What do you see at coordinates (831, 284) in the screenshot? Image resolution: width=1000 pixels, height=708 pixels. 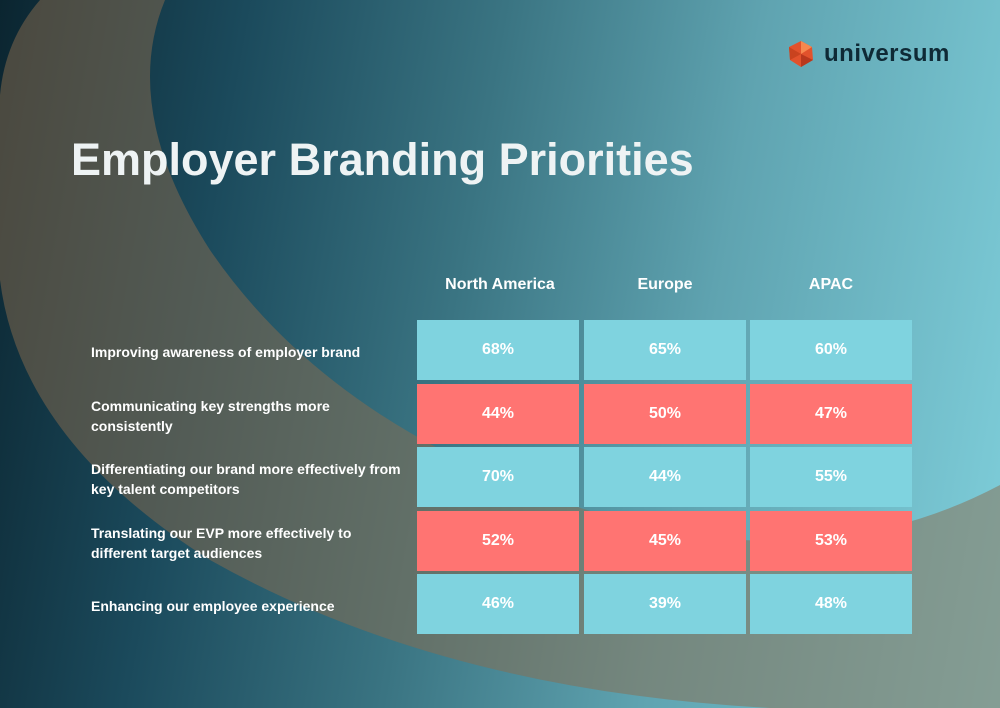 I see `column-header: APAC` at bounding box center [831, 284].